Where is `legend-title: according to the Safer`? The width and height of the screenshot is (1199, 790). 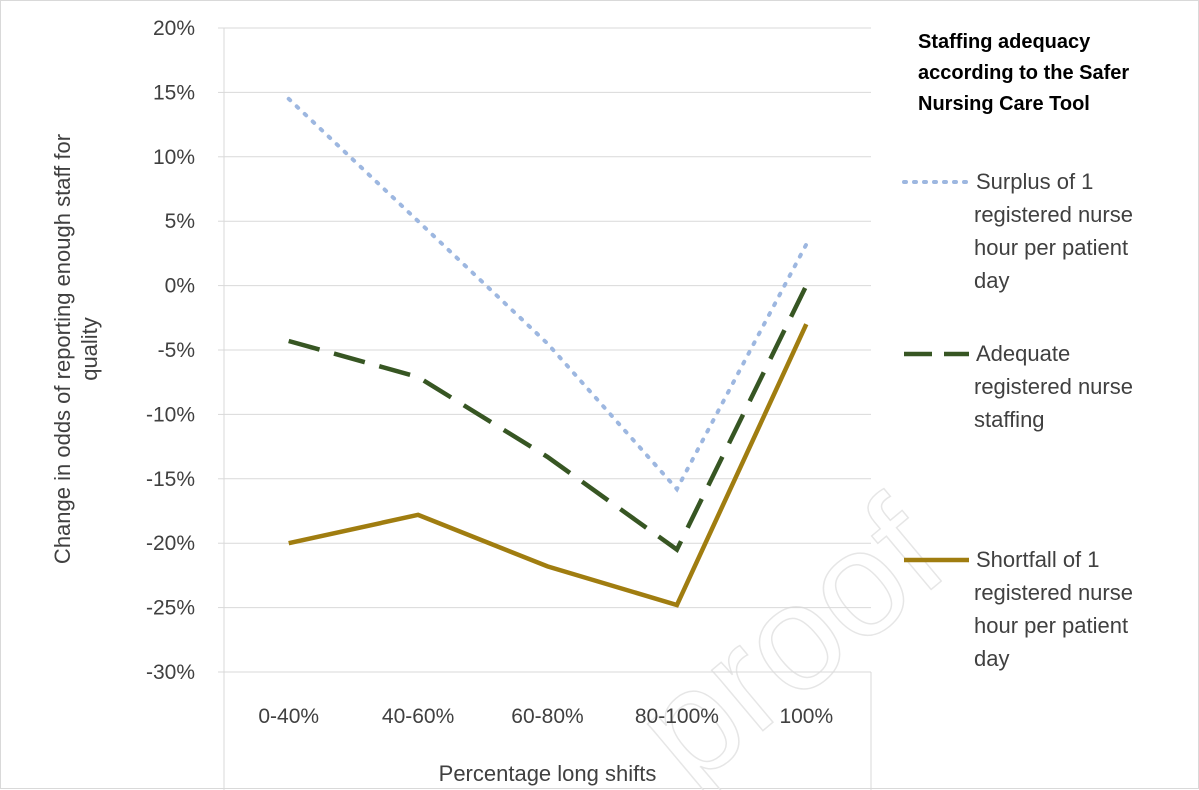
legend-title: according to the Safer is located at coordinates (1023, 73).